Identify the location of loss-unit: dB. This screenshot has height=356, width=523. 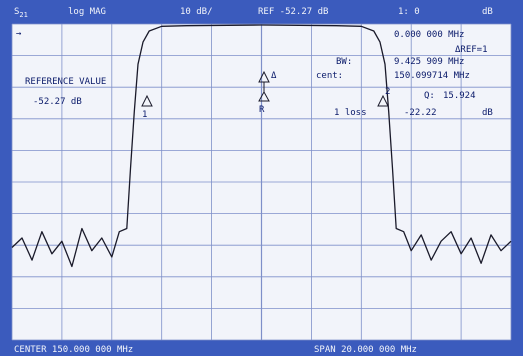
(487, 113).